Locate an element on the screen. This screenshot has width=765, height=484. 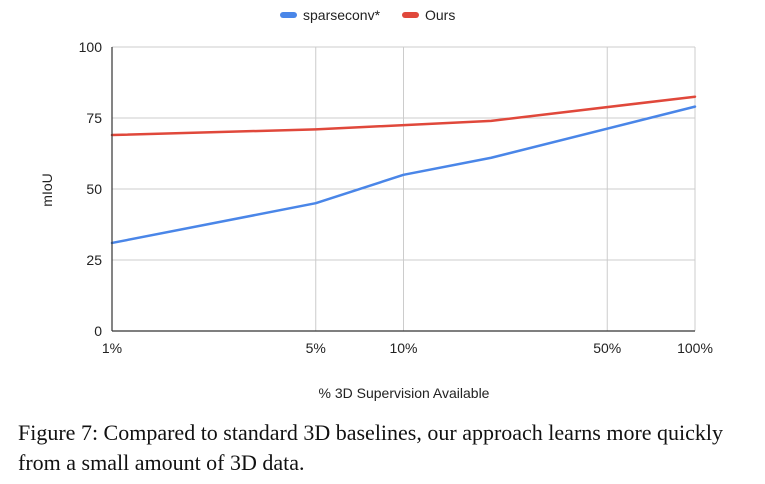
x-tick-label: 5% is located at coordinates (316, 348).